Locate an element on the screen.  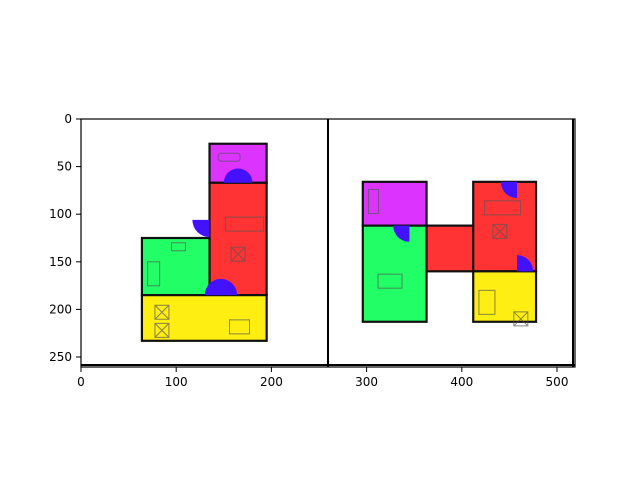
right-plan is located at coordinates (449, 251).